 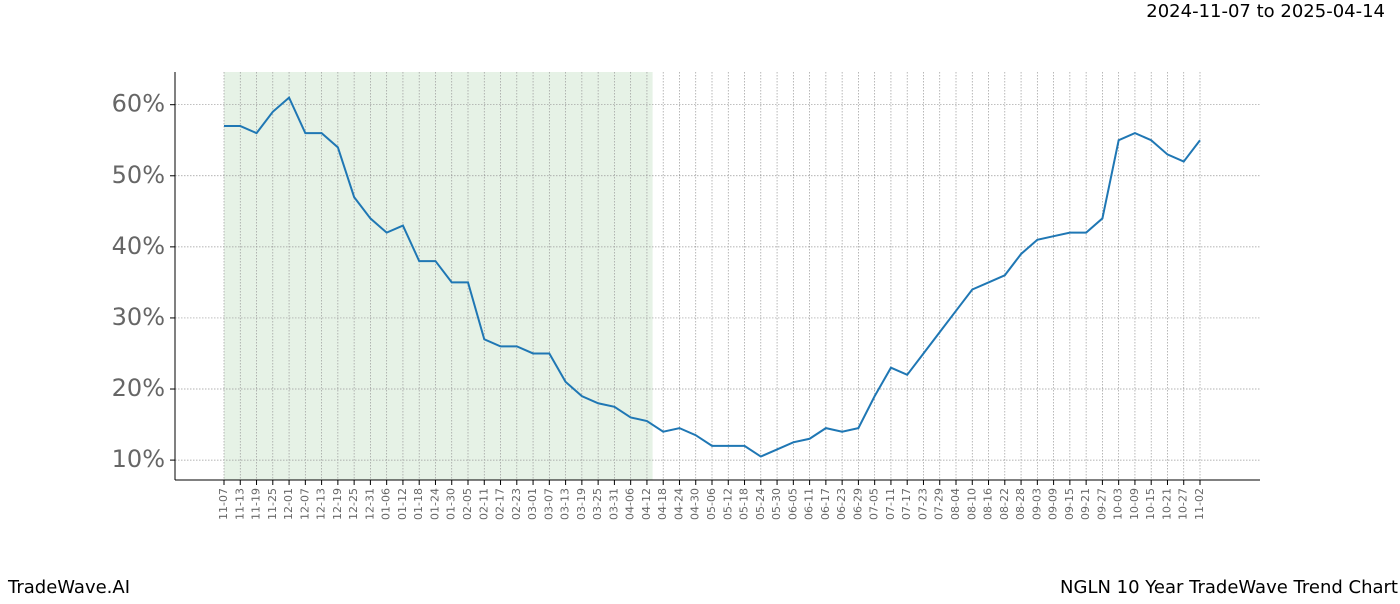 What do you see at coordinates (1101, 504) in the screenshot?
I see `x-tick-label: 09-27` at bounding box center [1101, 504].